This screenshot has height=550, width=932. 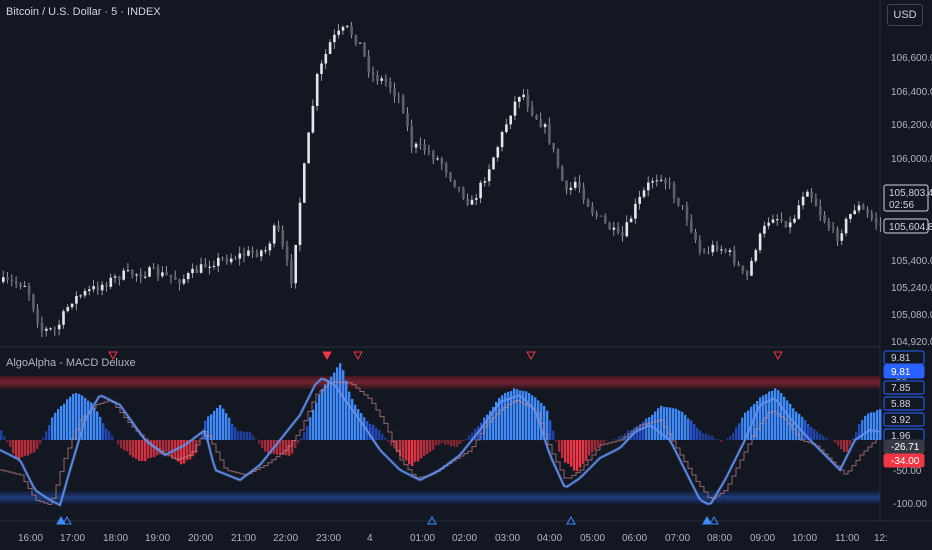 I want to click on macd-value-badge, so click(x=904, y=446).